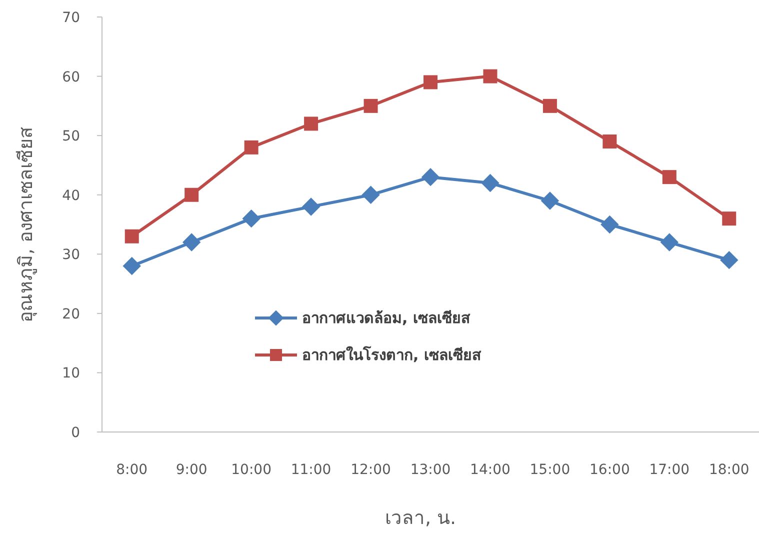  Describe the element at coordinates (669, 470) in the screenshot. I see `x-tick-label: 17:00` at that location.